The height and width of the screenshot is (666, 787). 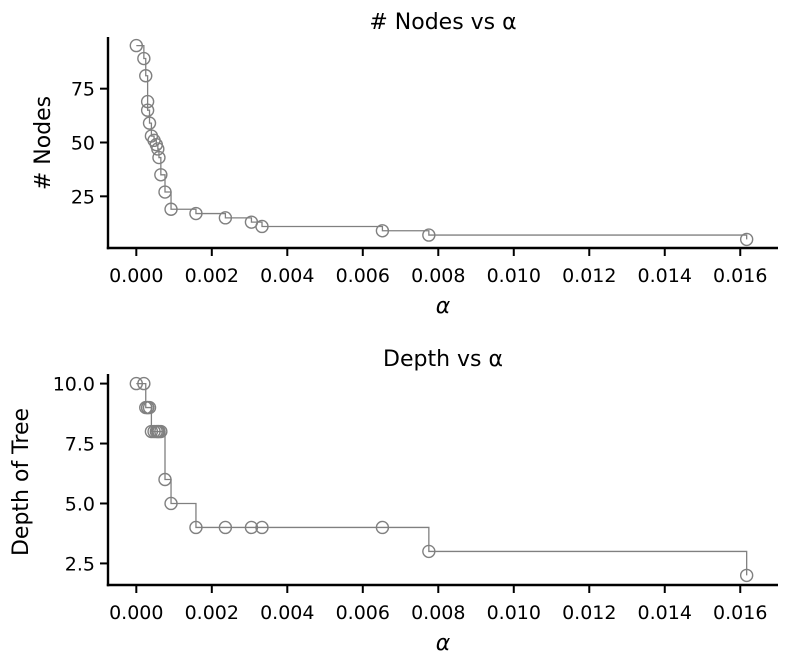 I want to click on y-tick-label: 7.5, so click(x=80, y=445).